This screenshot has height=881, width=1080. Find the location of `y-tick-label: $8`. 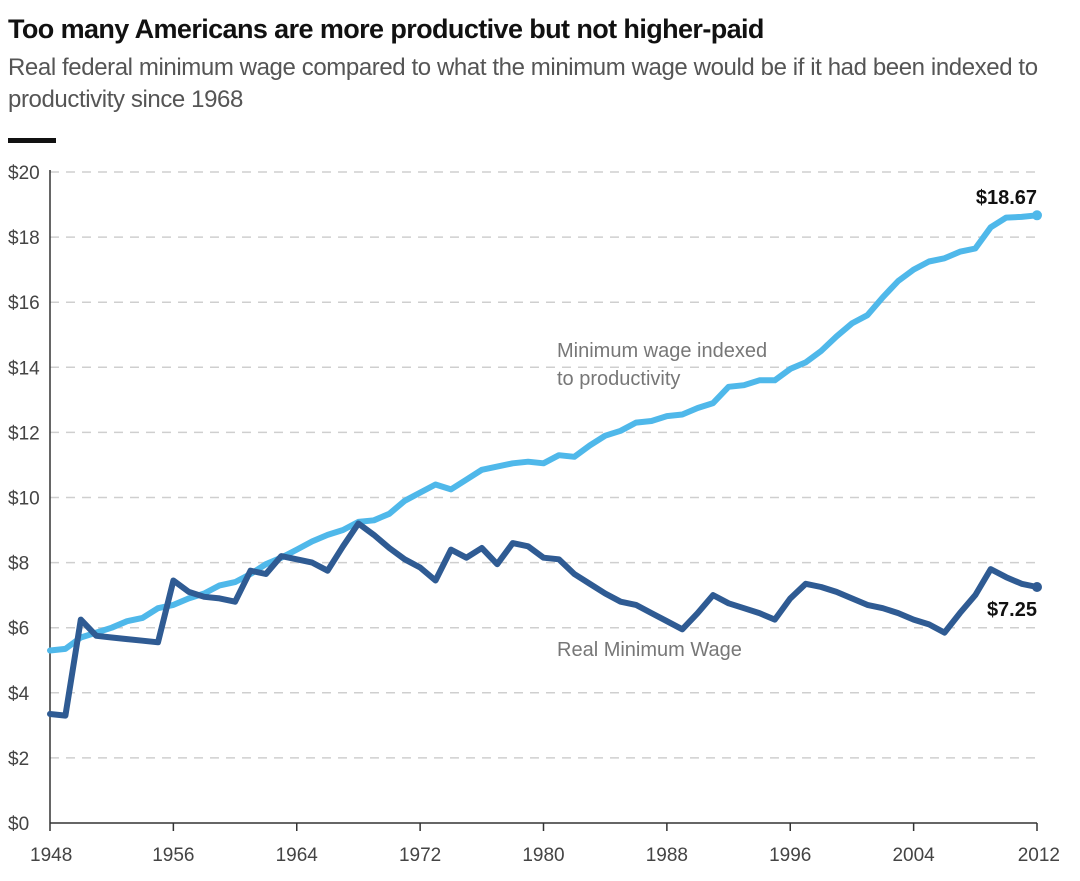

y-tick-label: $8 is located at coordinates (18, 564).